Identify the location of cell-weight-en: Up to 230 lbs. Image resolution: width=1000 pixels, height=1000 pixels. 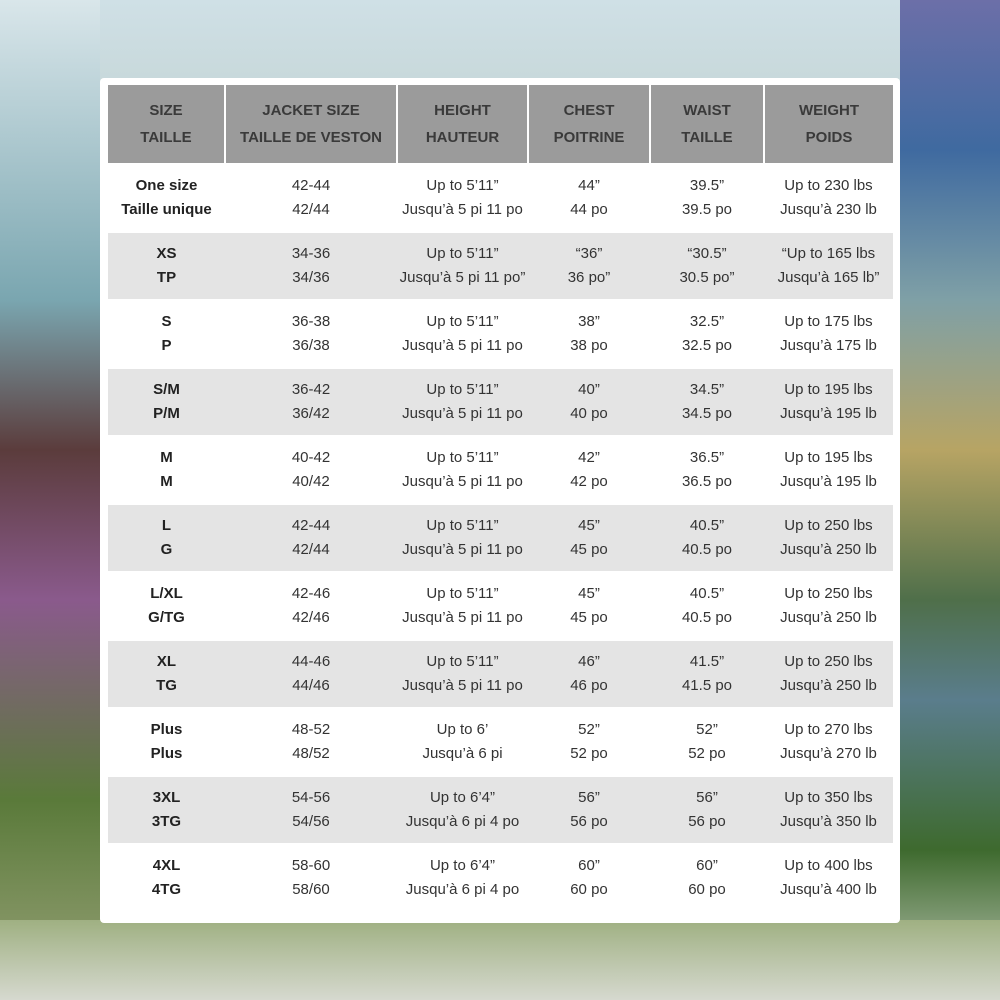
(828, 185).